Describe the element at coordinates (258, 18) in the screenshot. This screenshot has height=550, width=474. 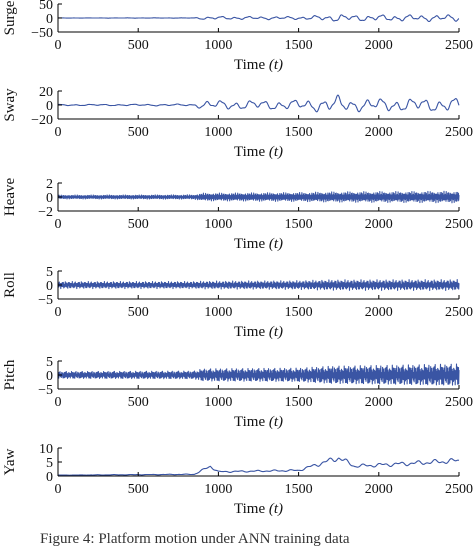
I see `series-line-surge` at that location.